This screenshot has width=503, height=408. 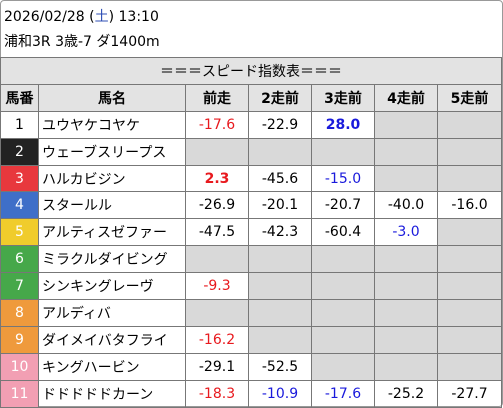 What do you see at coordinates (19, 205) in the screenshot?
I see `post-number: 4` at bounding box center [19, 205].